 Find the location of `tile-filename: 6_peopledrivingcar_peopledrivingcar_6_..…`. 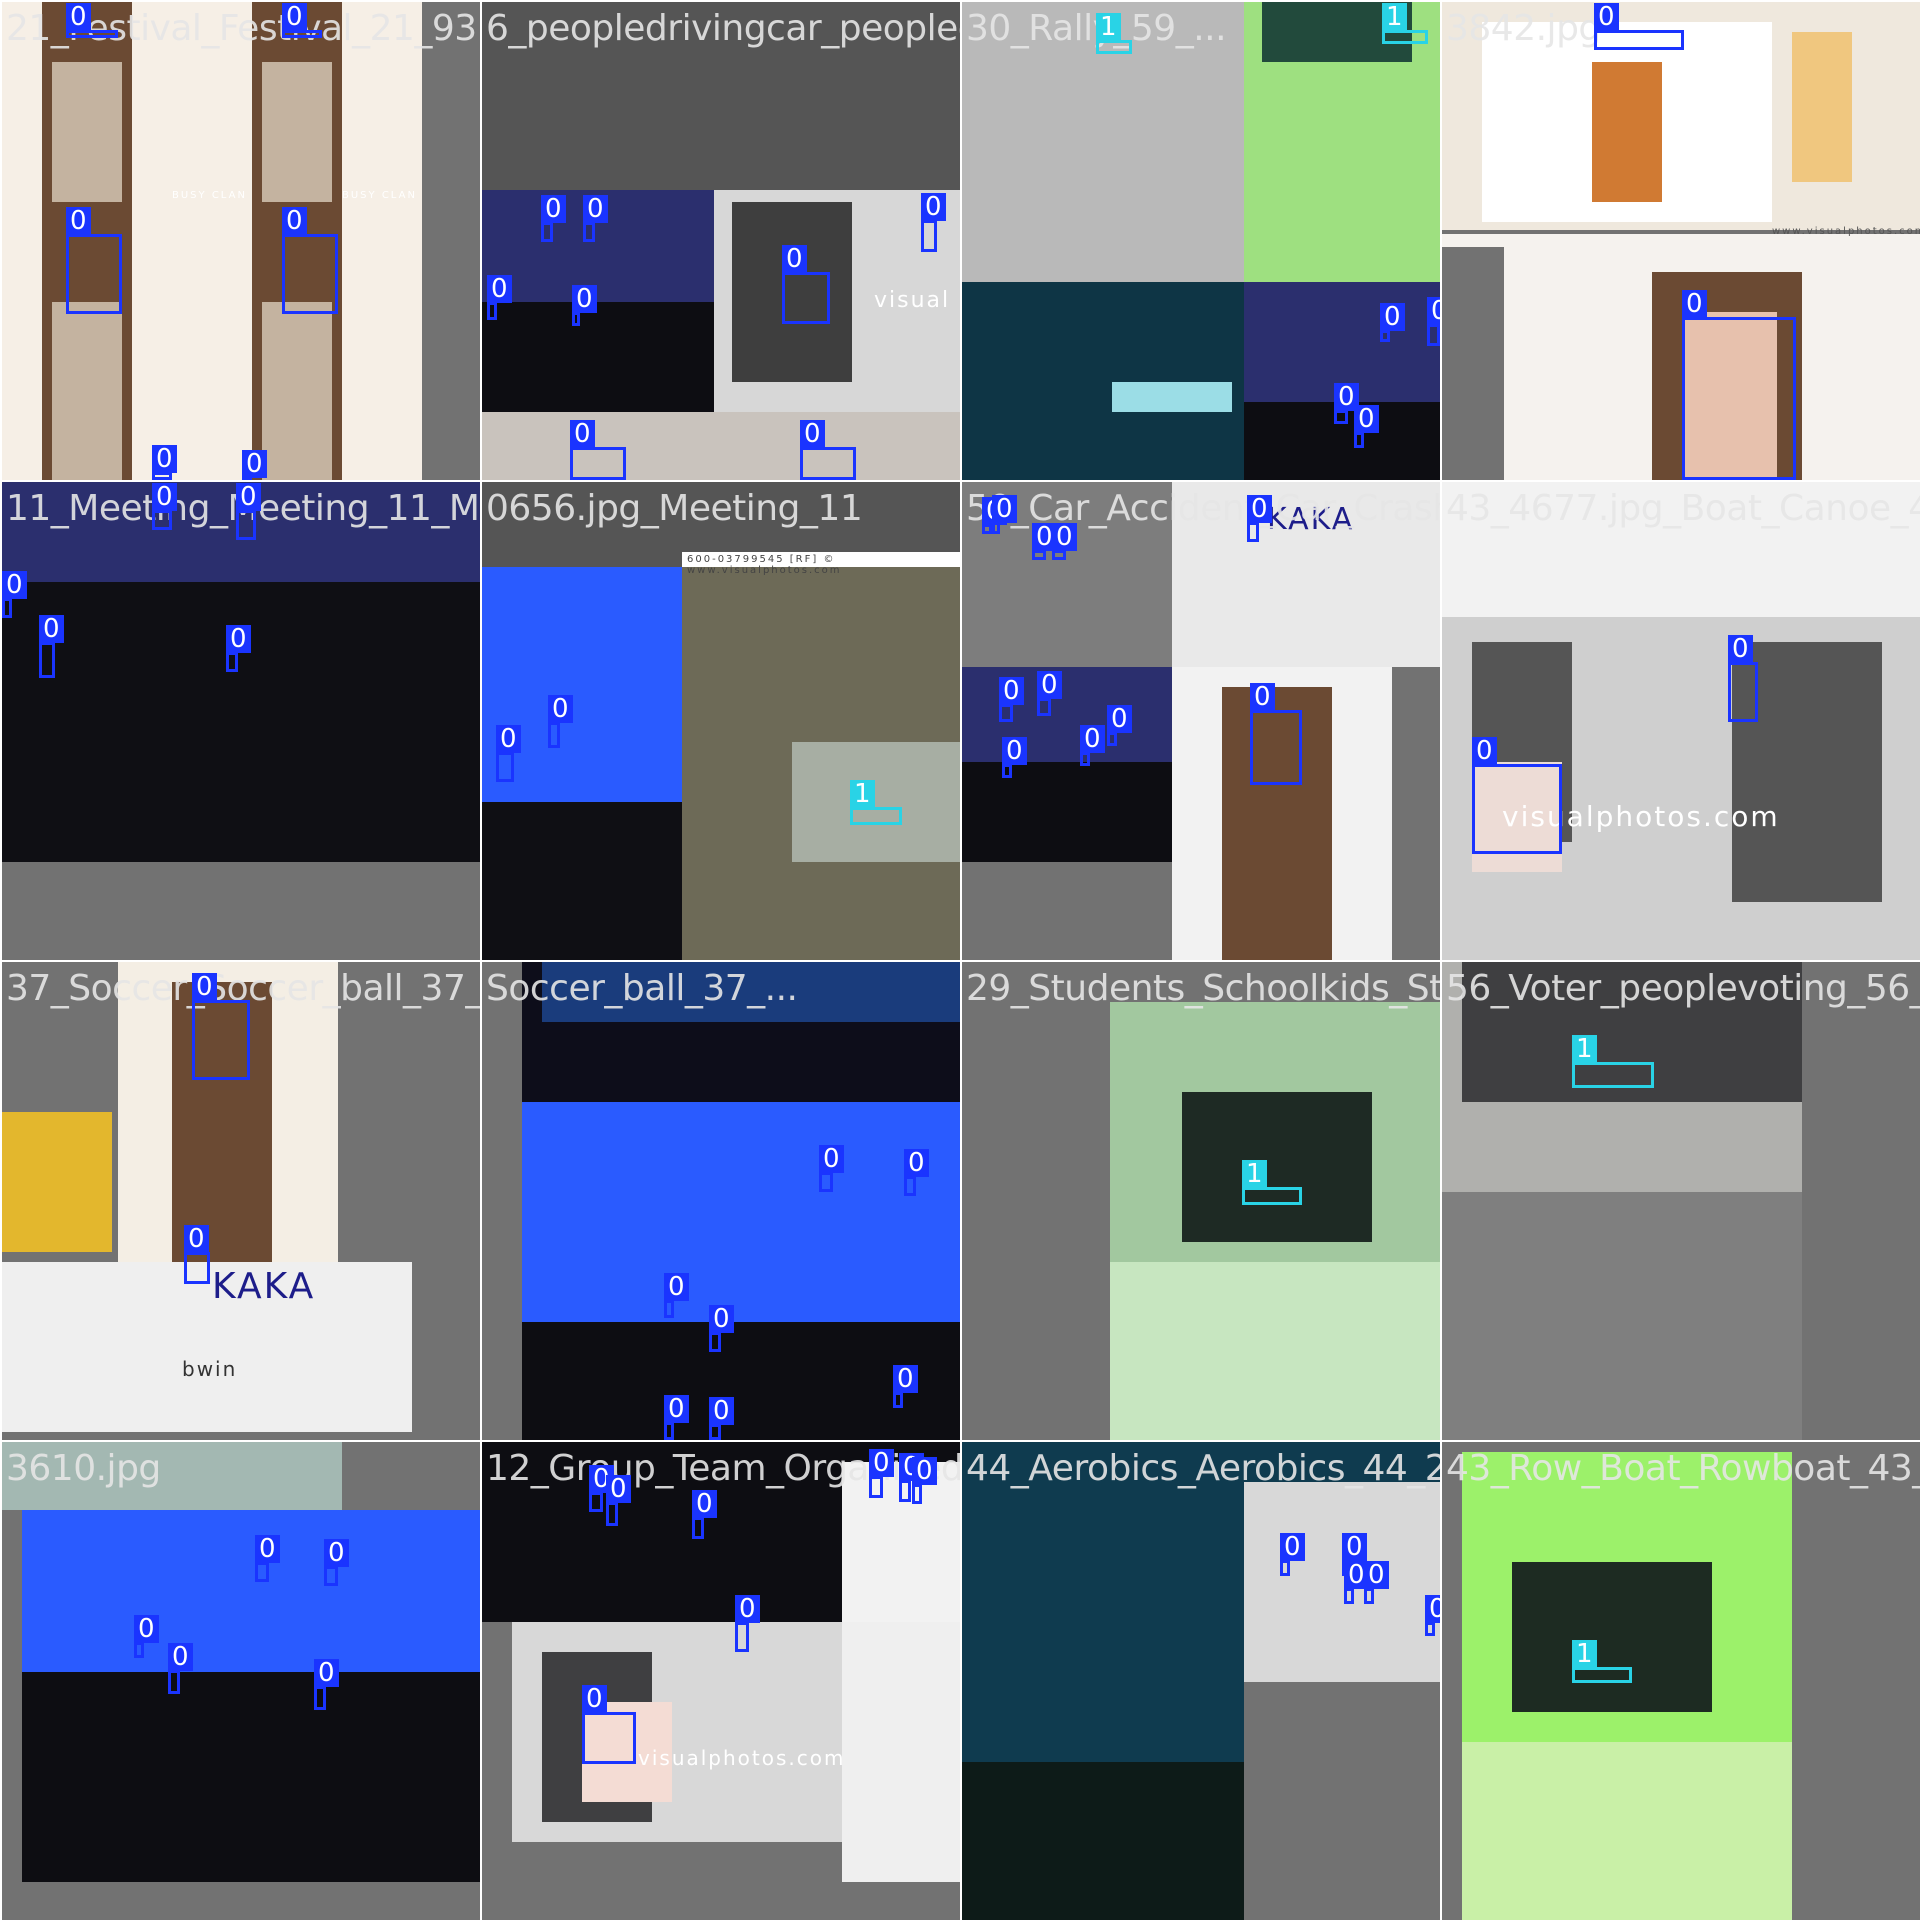

tile-filename: 6_peopledrivingcar_peopledrivingcar_6_..… is located at coordinates (723, 28).